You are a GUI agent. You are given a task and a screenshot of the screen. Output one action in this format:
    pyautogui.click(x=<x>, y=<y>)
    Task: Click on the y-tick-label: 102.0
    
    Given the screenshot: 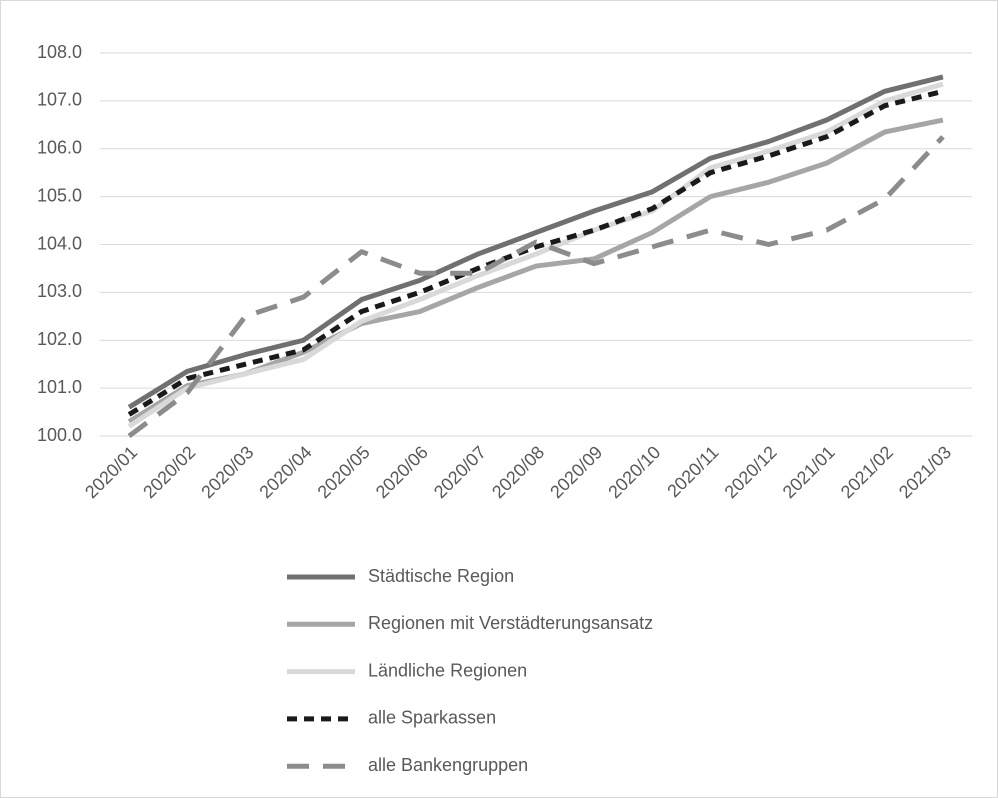 What is the action you would take?
    pyautogui.click(x=59, y=339)
    